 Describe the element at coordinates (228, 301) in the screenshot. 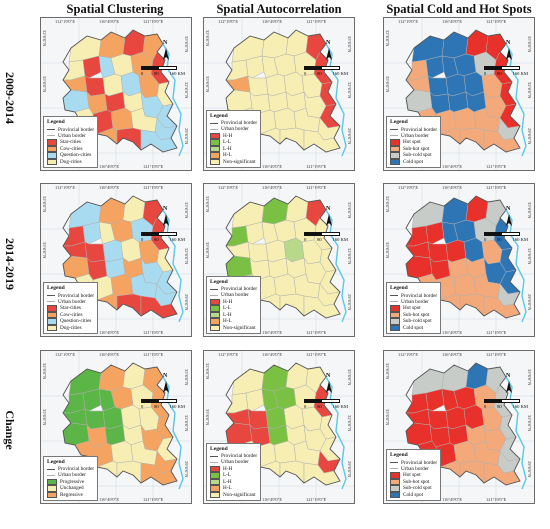

I see `legend-label: H-H` at that location.